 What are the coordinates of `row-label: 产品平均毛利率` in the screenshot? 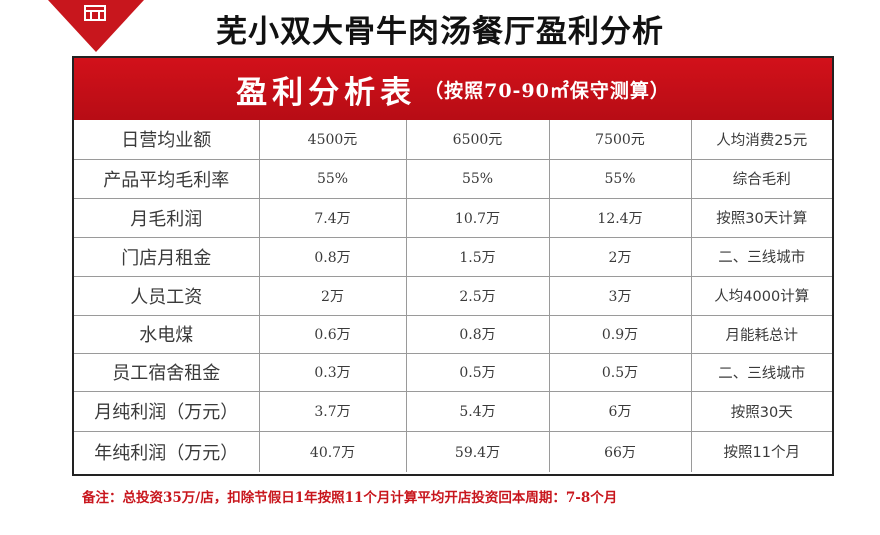 It's located at (167, 178).